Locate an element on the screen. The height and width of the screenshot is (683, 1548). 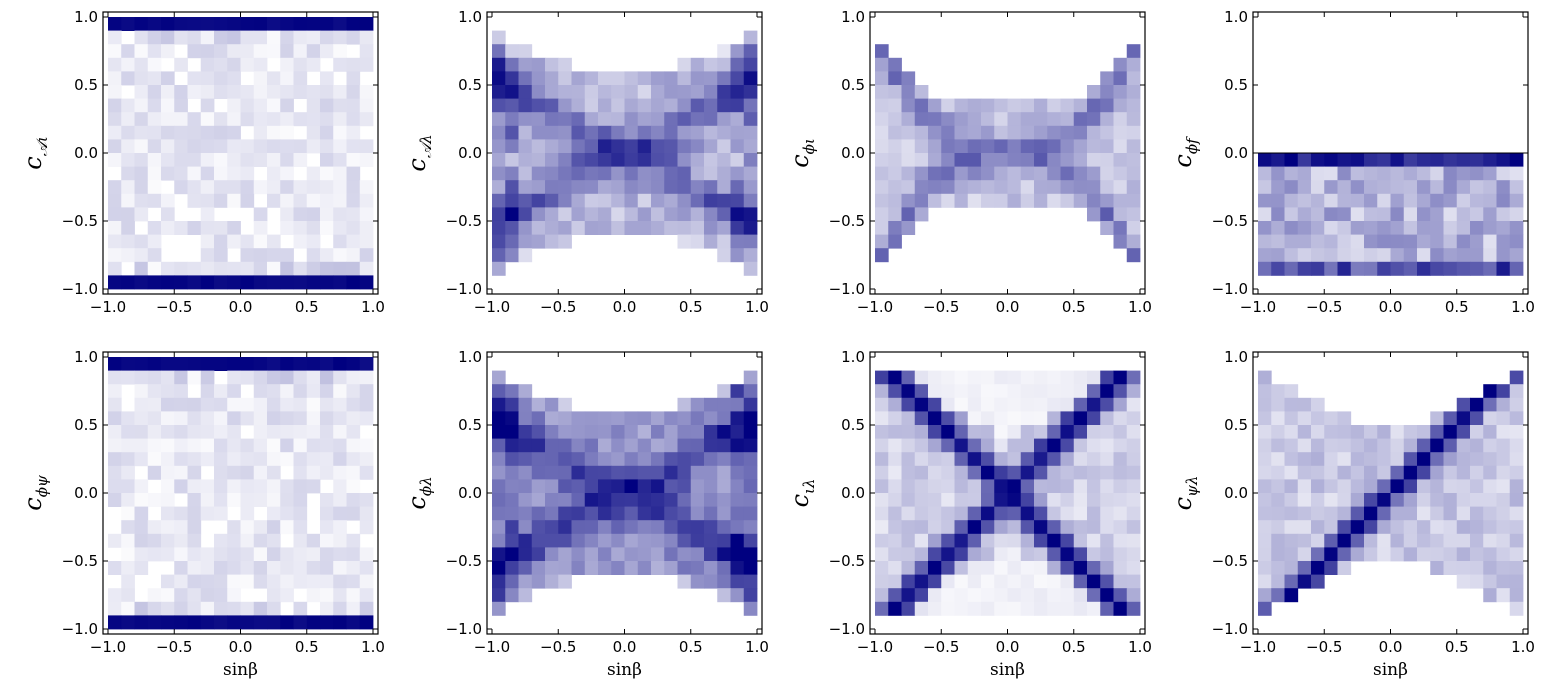
y-tick-label: −0.5 is located at coordinates (464, 561).